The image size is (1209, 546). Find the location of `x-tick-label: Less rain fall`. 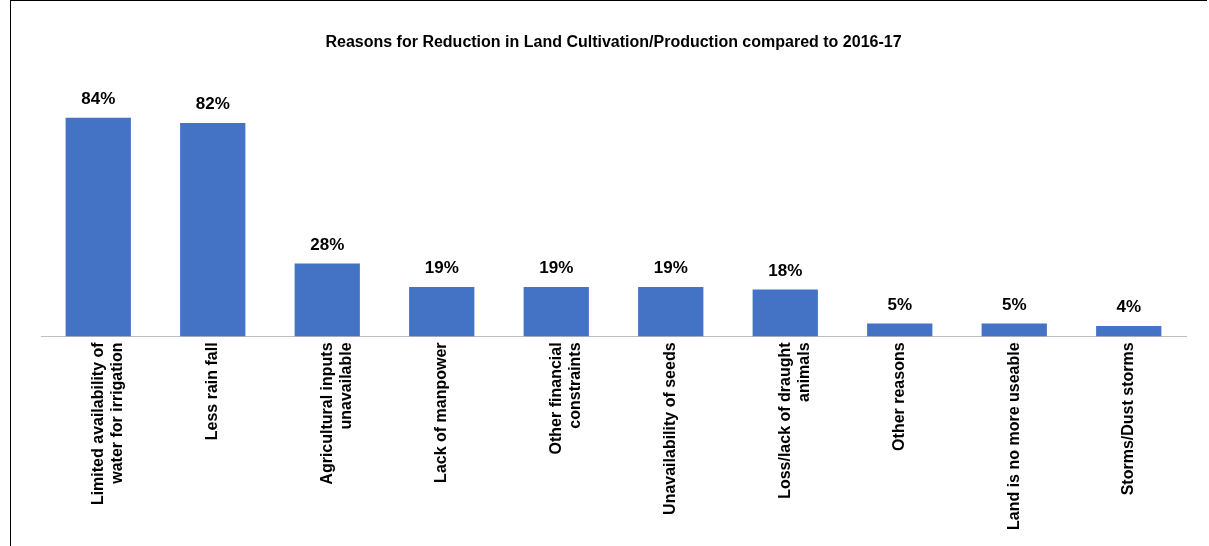

x-tick-label: Less rain fall is located at coordinates (212, 391).